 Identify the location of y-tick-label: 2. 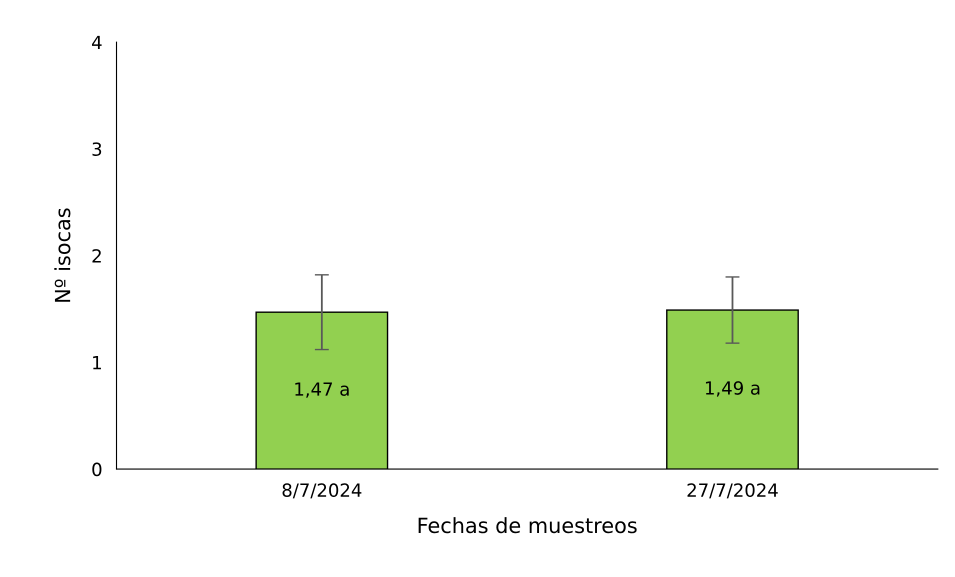
(96, 255).